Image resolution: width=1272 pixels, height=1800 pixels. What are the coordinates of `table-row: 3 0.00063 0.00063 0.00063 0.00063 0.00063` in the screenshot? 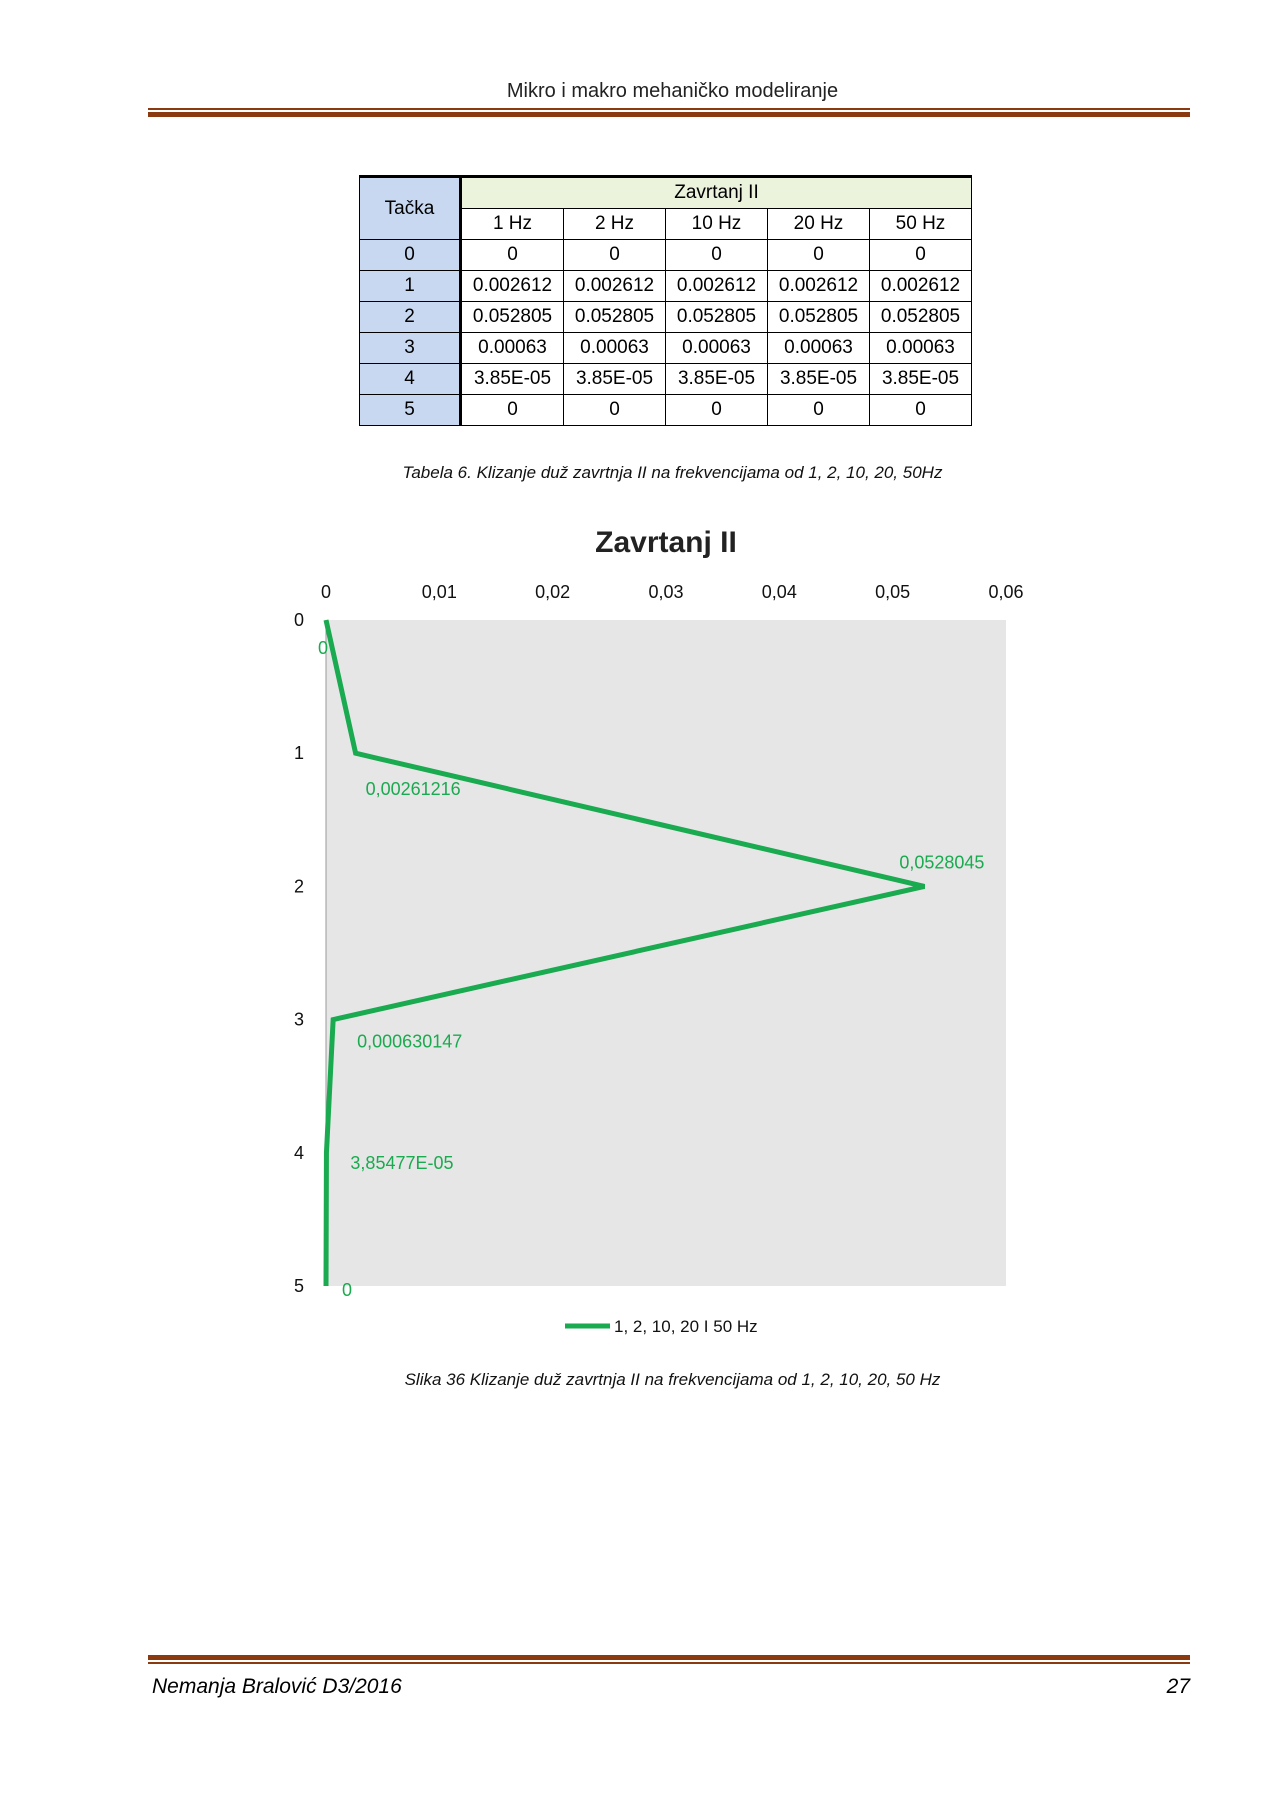 It's located at (665, 348).